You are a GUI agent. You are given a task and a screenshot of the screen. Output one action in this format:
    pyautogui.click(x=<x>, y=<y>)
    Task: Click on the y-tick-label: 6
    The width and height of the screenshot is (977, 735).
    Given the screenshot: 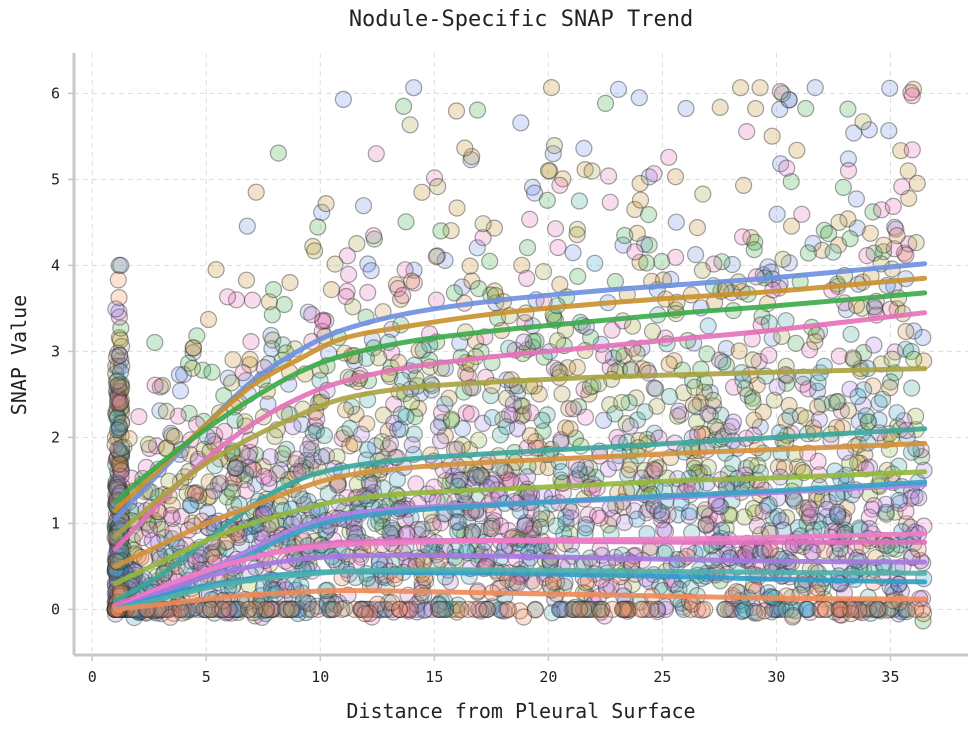 What is the action you would take?
    pyautogui.click(x=55, y=93)
    